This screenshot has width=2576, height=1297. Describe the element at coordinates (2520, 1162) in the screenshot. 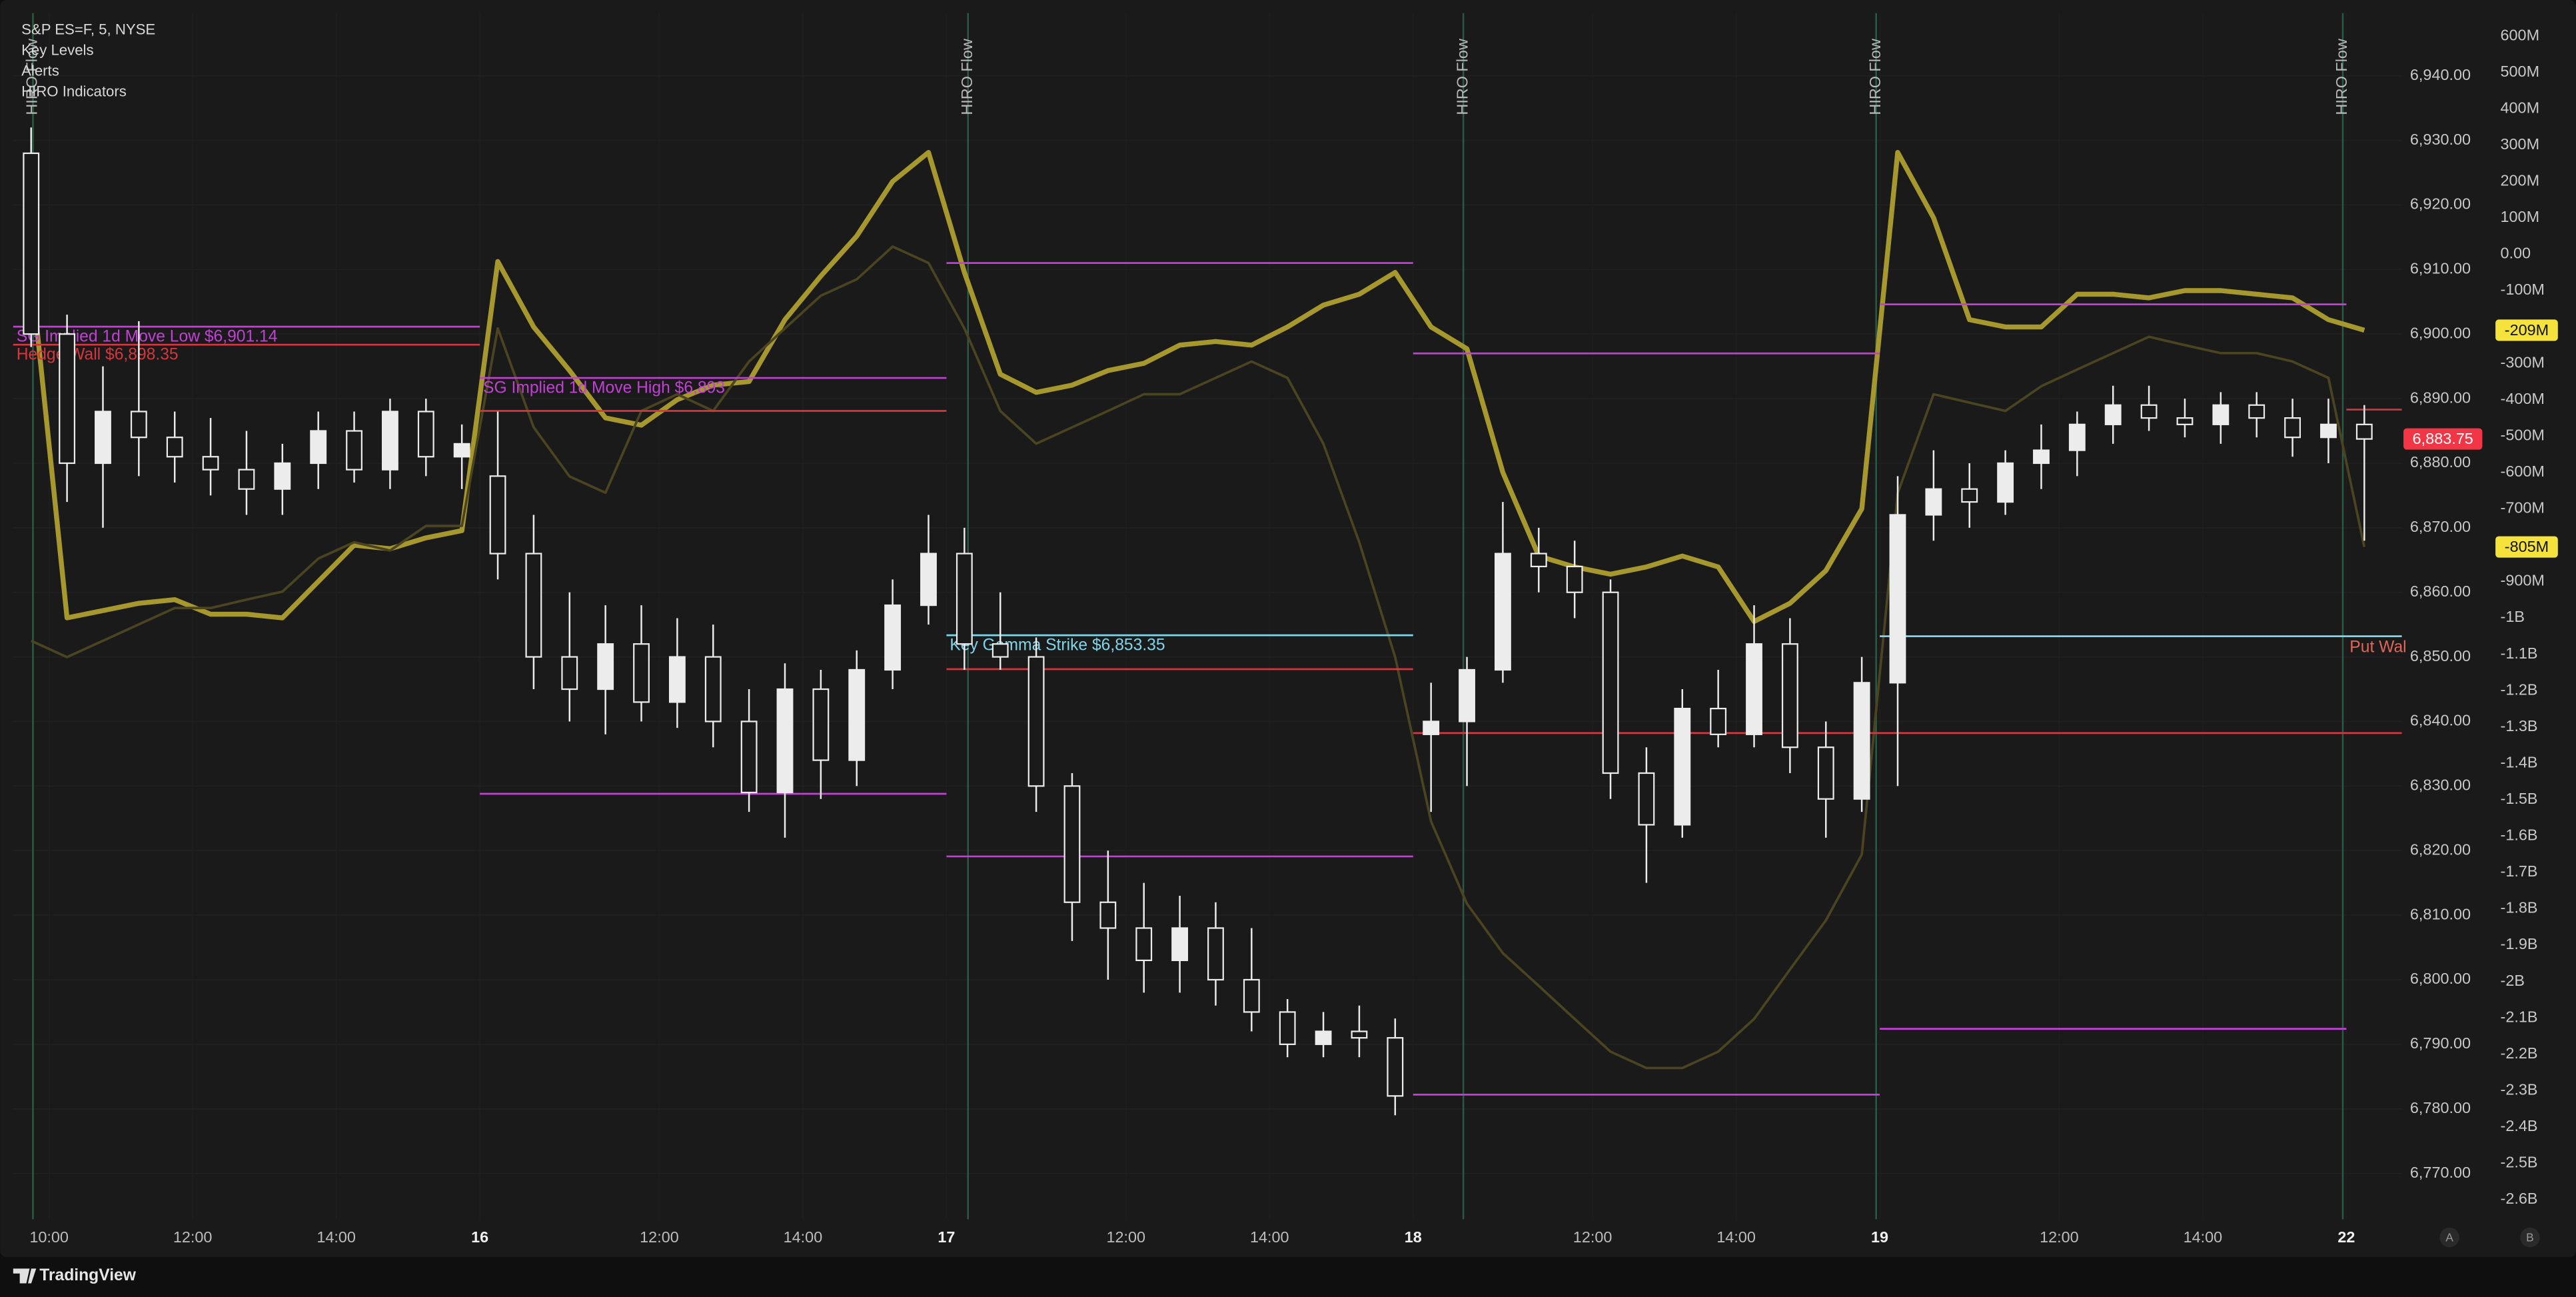

I see `y2-tick-label: -2.5B` at that location.